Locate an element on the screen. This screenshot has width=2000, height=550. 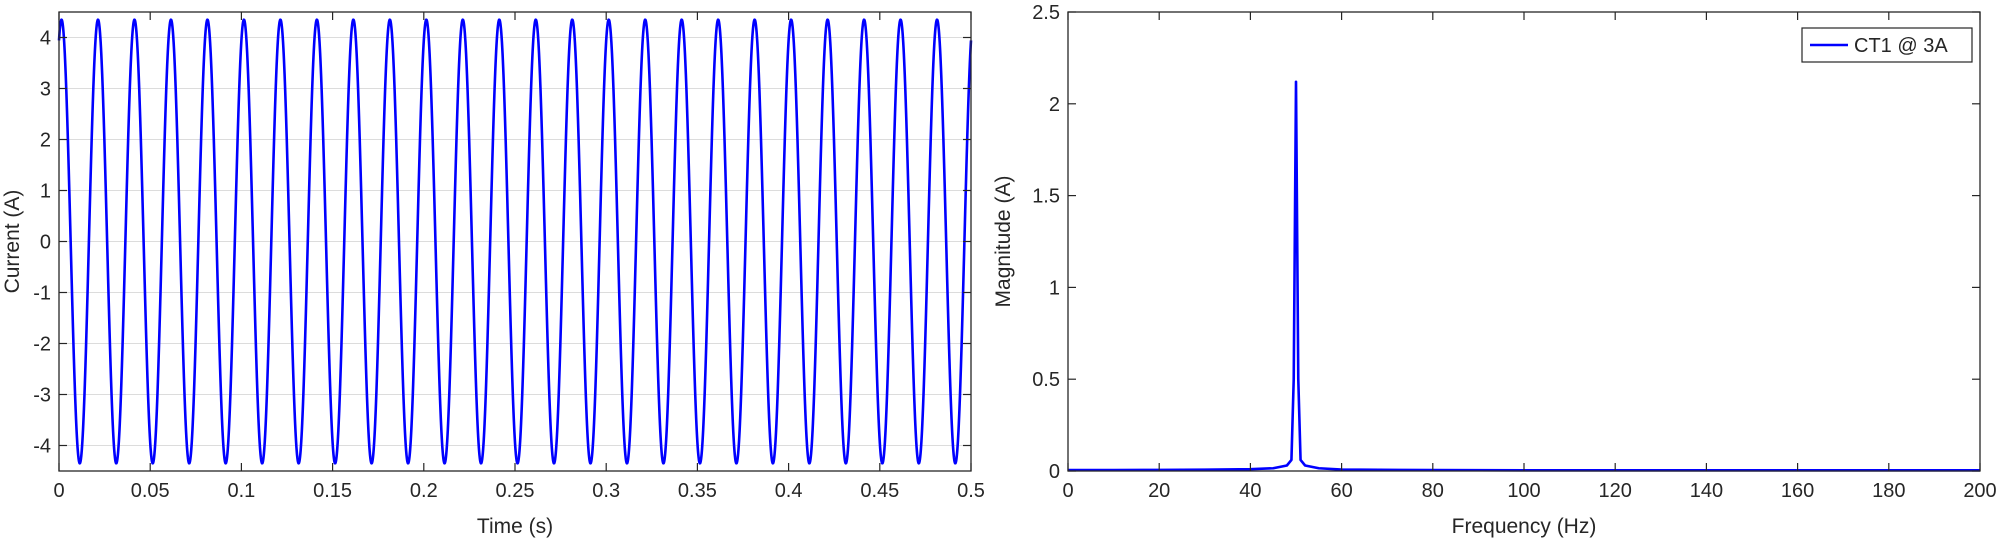
time-x-tick-label: 0 is located at coordinates (58, 491).